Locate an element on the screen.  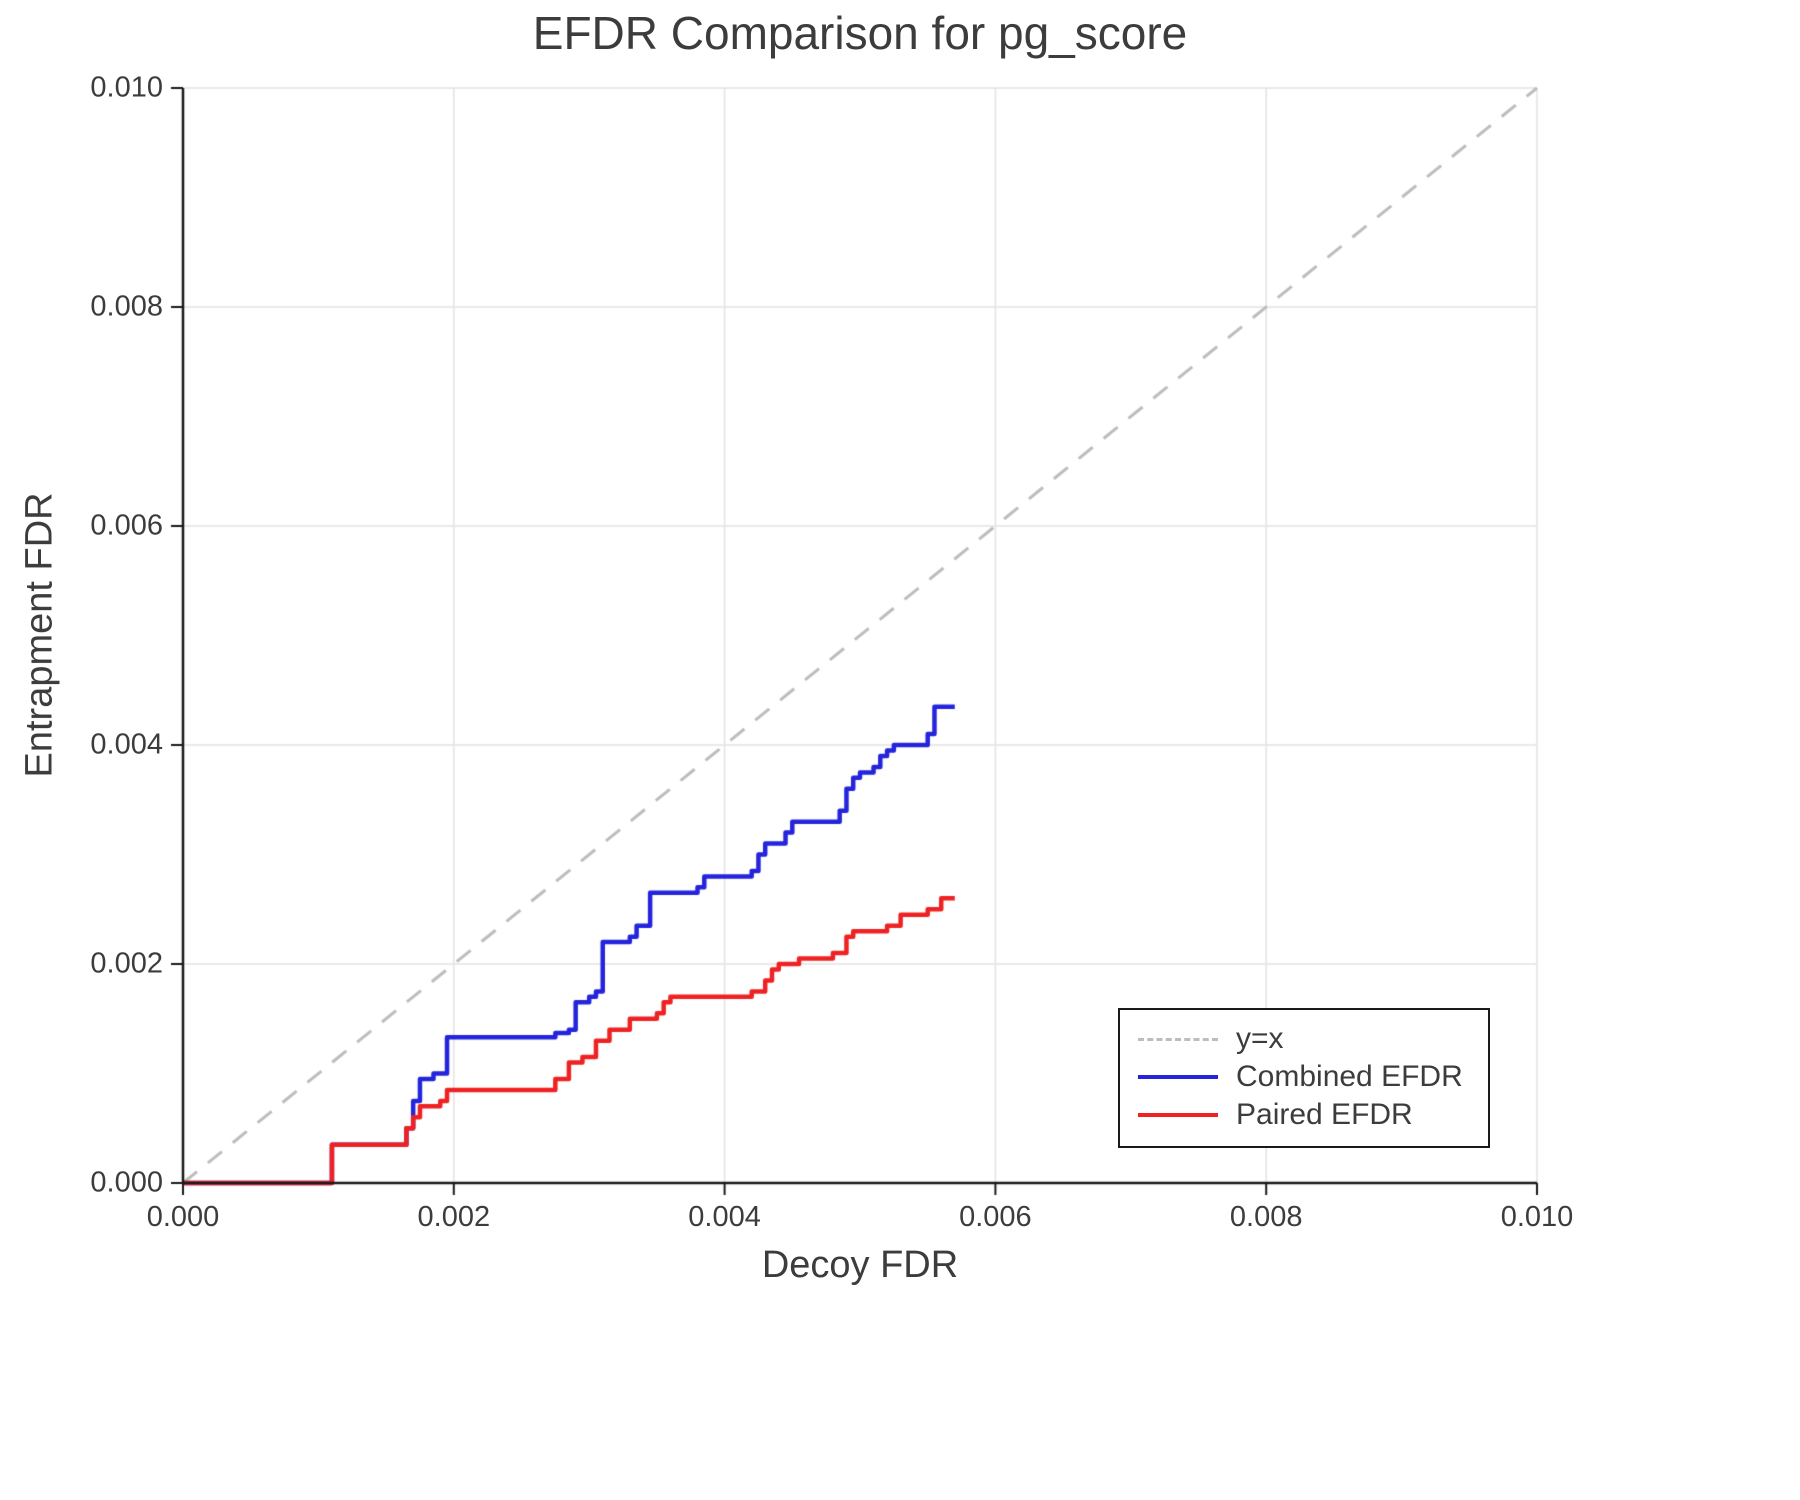
legend-label-paired: Paired EFDR is located at coordinates (1324, 1114).